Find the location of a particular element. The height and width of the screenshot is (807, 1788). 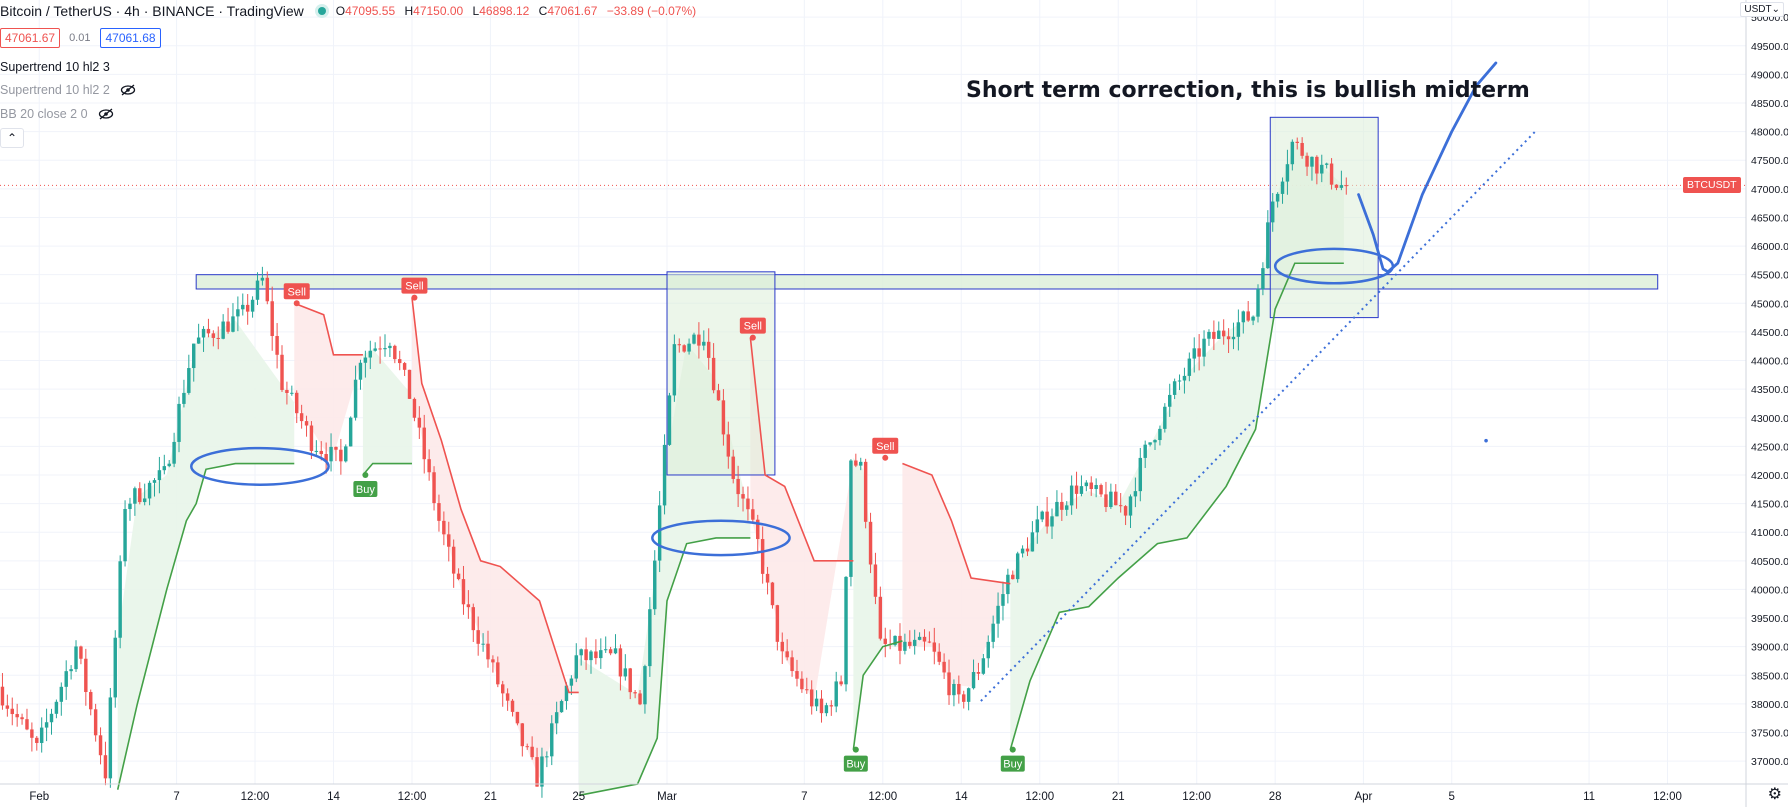

buy-price-button: 47061.68 is located at coordinates (130, 38).